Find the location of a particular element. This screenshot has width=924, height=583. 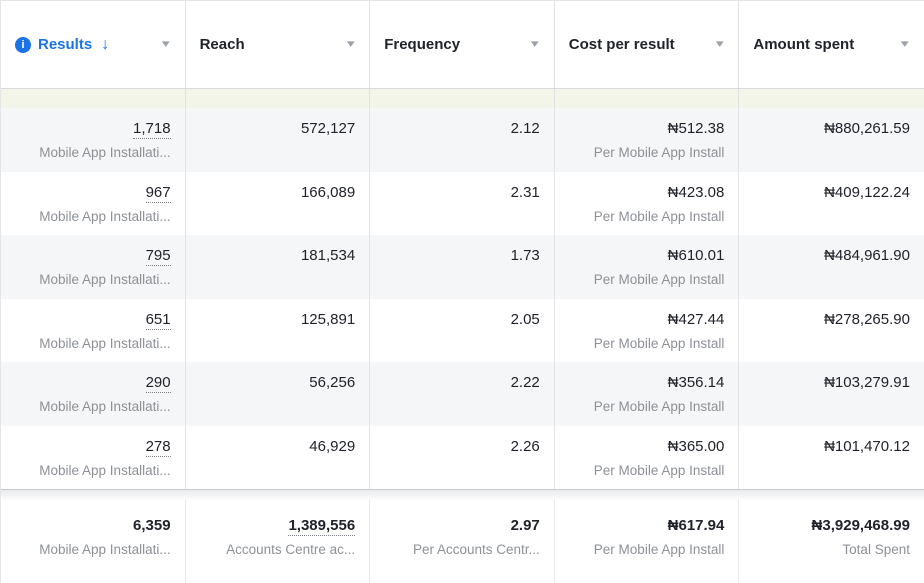

cost-per-result-value: ₦356.14 is located at coordinates (696, 382).